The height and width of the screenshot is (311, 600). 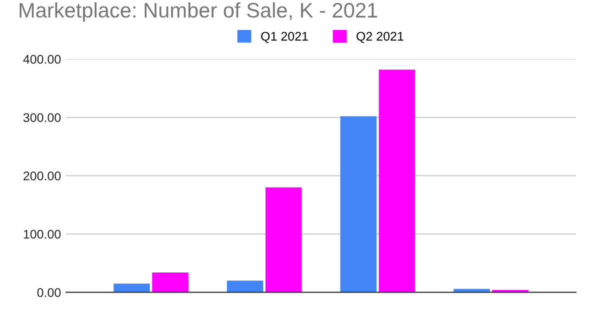 What do you see at coordinates (199, 12) in the screenshot?
I see `chart-title: Marketplace: Number of Sale, K - 2021` at bounding box center [199, 12].